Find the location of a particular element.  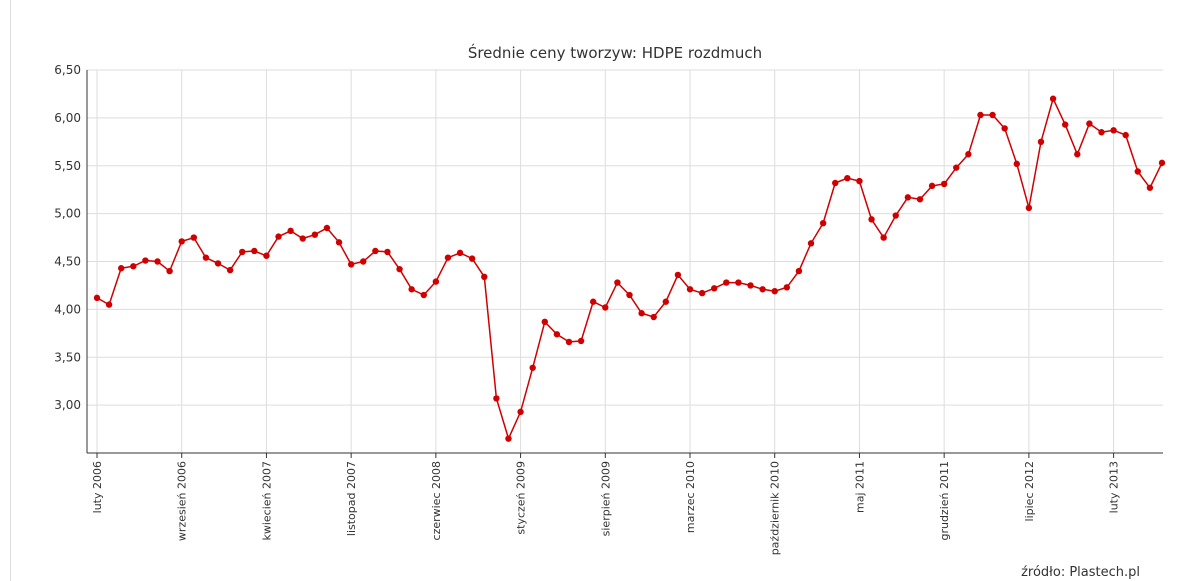

y-tick-label: 5,00 is located at coordinates (67, 214).